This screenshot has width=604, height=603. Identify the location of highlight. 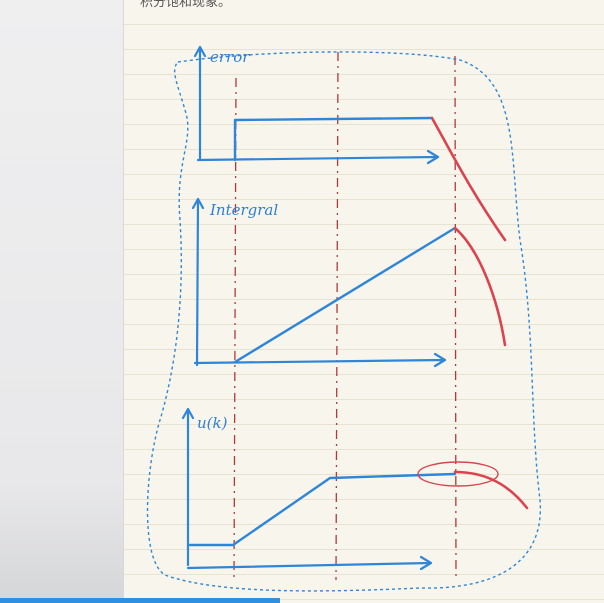
(458, 474).